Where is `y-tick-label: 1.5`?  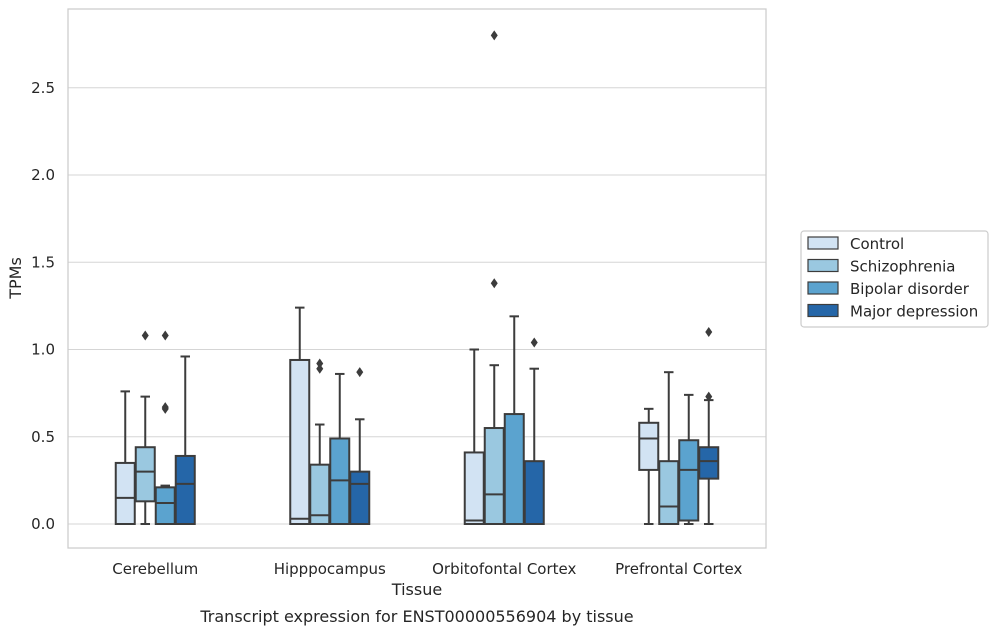
y-tick-label: 1.5 is located at coordinates (43, 262).